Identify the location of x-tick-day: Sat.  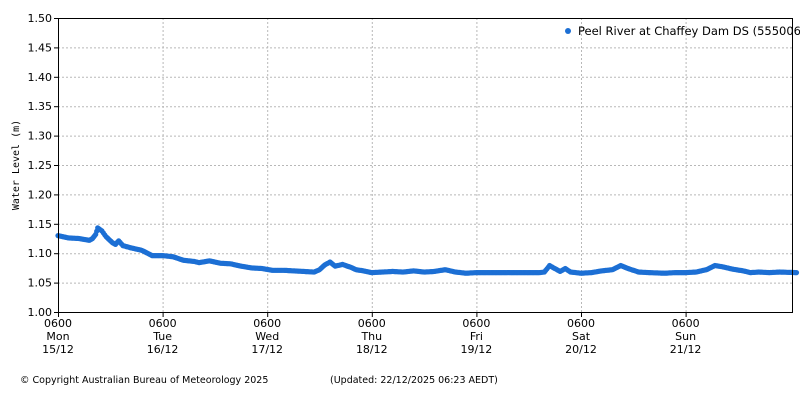
(581, 336).